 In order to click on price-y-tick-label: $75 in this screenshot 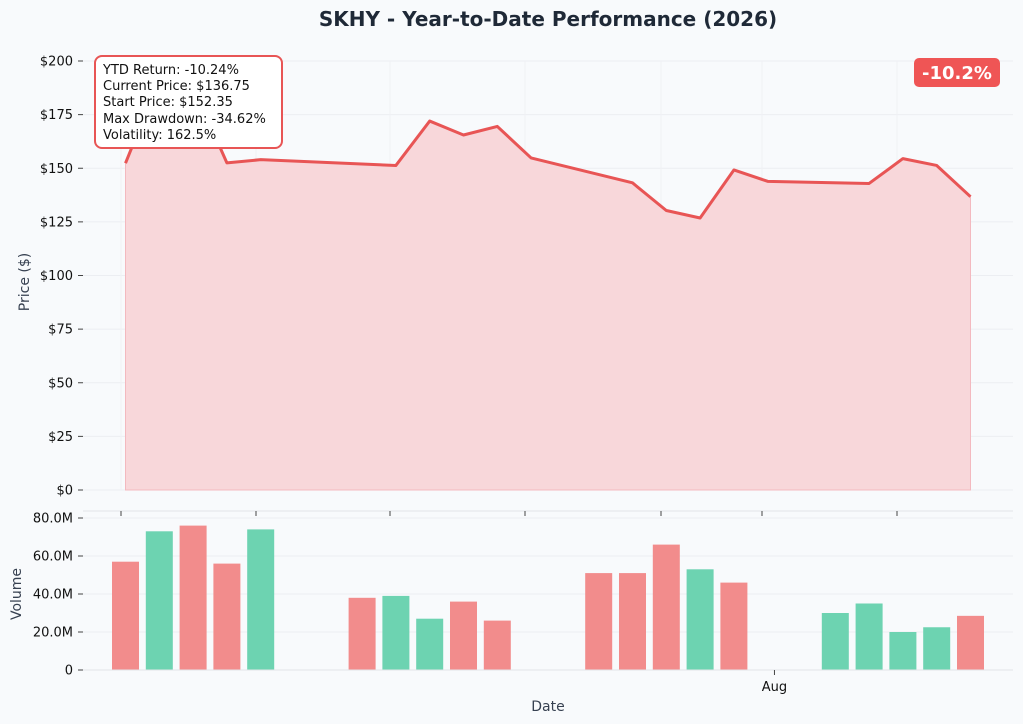, I will do `click(60, 330)`.